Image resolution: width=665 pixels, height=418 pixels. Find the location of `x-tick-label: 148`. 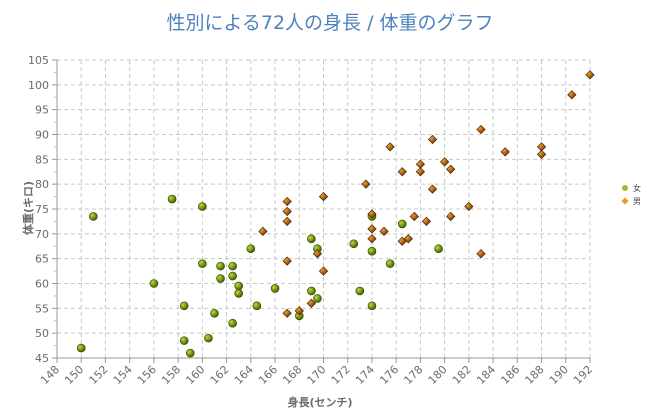

x-tick-label: 148 is located at coordinates (50, 375).